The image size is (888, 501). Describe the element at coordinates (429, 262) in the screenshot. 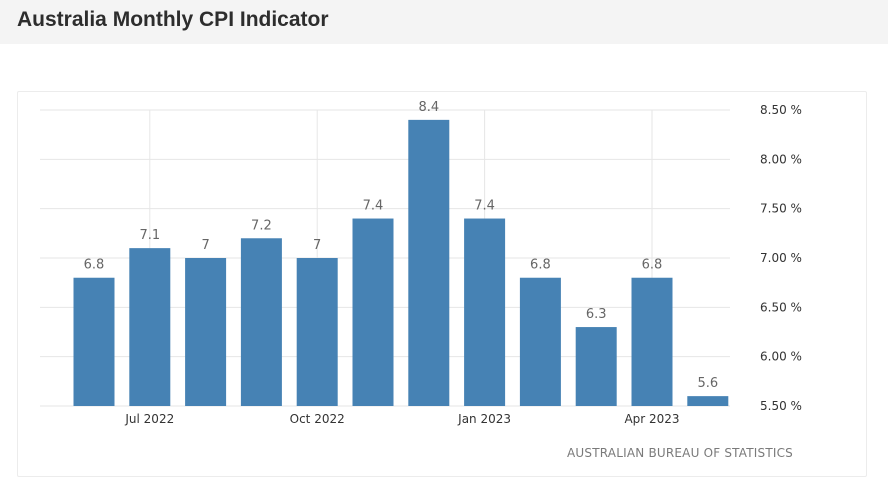

I see `bar-dec-2022` at that location.